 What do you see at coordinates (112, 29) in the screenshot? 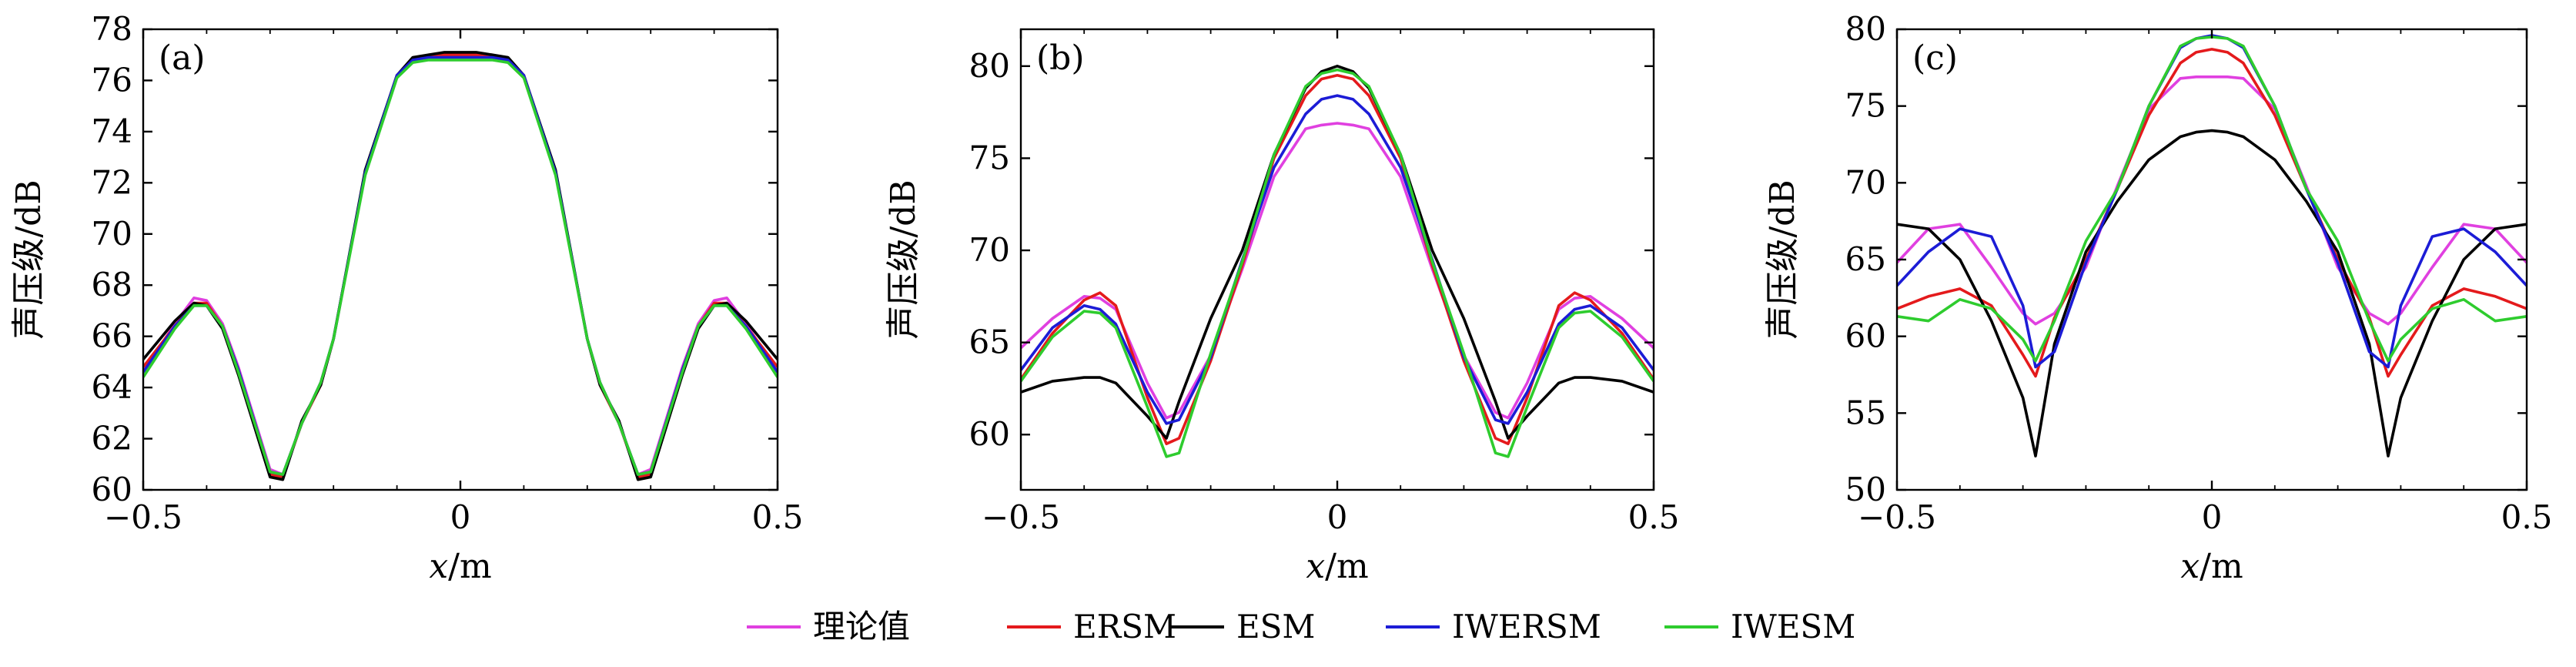
I see `y-tick-label: 78` at bounding box center [112, 29].